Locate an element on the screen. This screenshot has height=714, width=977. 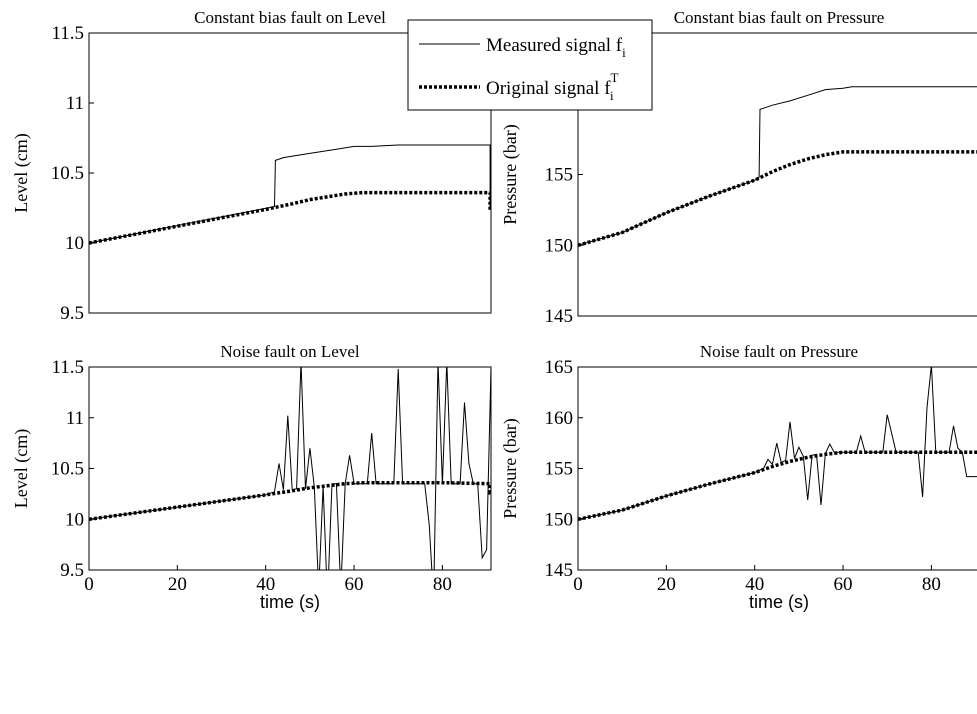
series-measured-bias-level is located at coordinates (290, 194).